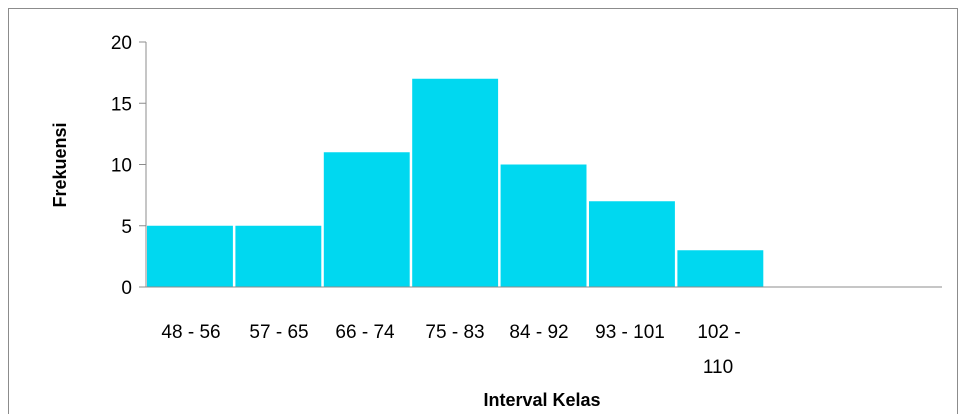 The width and height of the screenshot is (960, 414). I want to click on x-tick-label: 48 - 56, so click(190, 332).